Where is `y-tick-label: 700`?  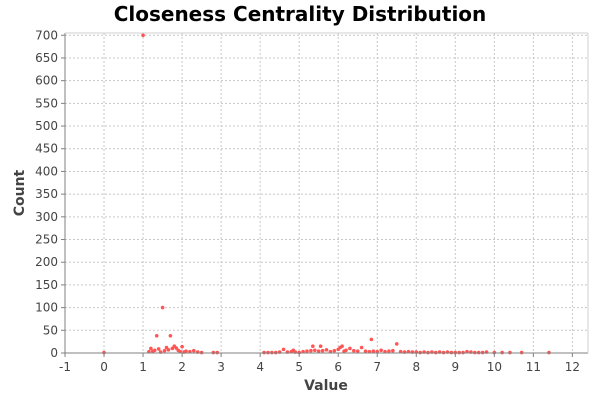 y-tick-label: 700 is located at coordinates (46, 35).